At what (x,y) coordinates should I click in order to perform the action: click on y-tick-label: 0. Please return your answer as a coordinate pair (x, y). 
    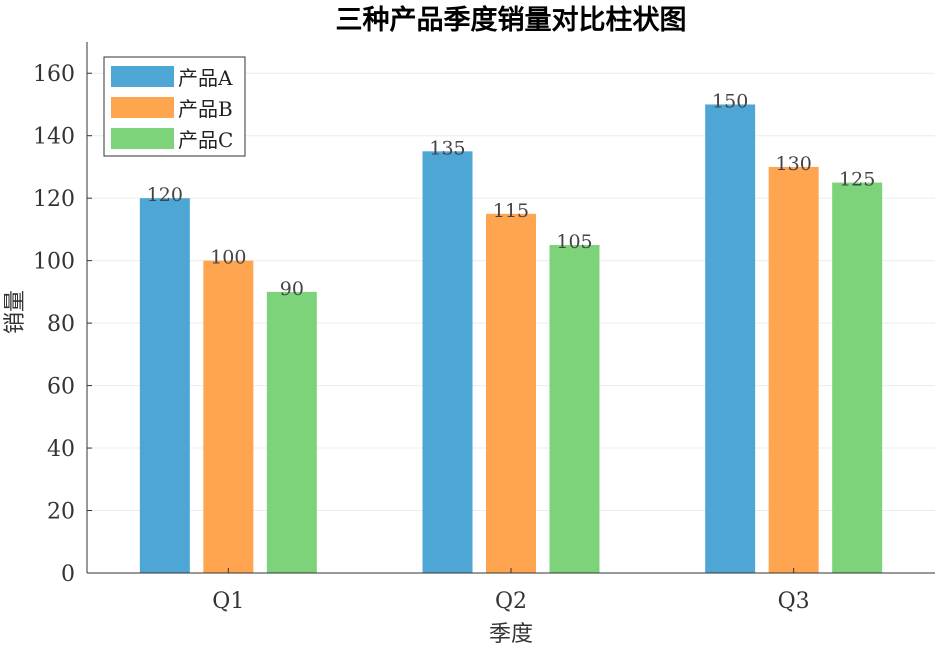
    Looking at the image, I should click on (68, 574).